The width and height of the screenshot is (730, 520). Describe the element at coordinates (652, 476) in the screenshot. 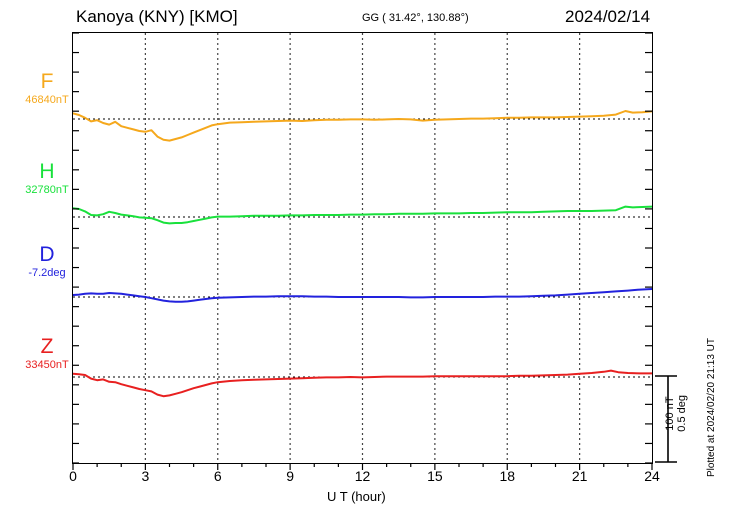

I see `x-tick-24: 24` at that location.